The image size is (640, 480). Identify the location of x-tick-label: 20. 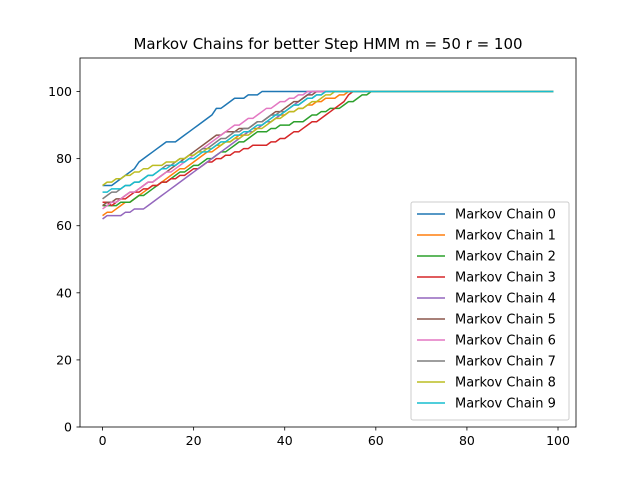
(194, 440).